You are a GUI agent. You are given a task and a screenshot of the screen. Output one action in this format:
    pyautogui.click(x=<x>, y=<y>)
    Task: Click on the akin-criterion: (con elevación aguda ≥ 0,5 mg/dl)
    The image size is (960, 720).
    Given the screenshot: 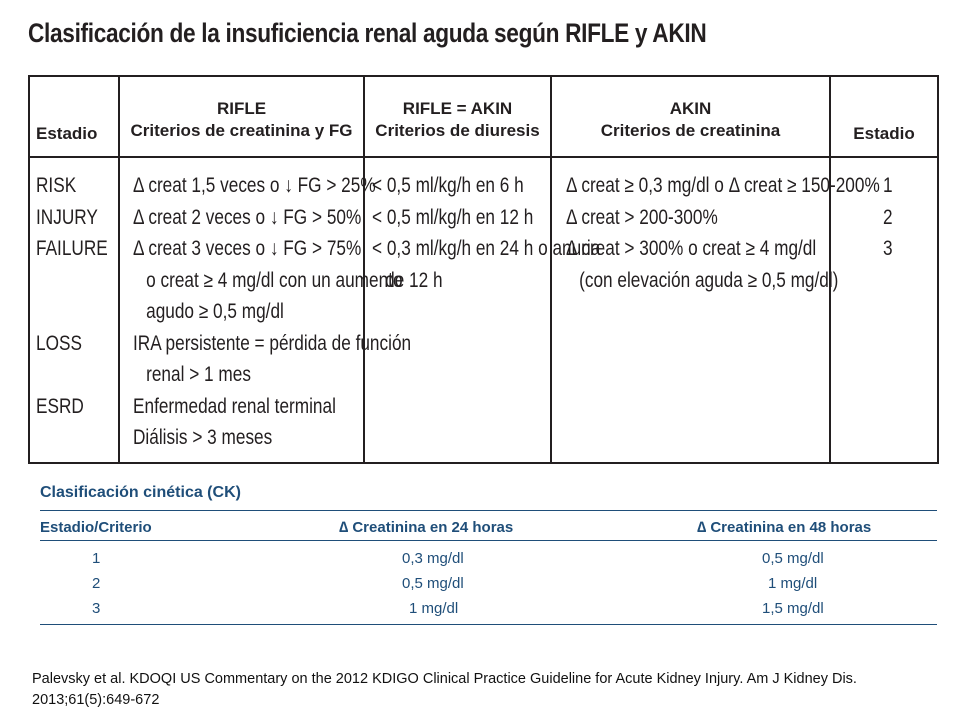 What is the action you would take?
    pyautogui.click(x=709, y=280)
    